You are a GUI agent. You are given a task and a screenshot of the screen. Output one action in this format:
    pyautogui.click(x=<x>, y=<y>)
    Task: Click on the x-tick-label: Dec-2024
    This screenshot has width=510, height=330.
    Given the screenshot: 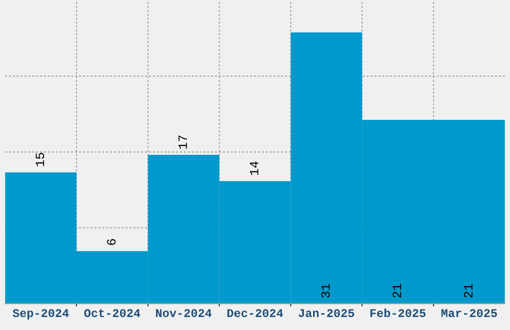 What is the action you would take?
    pyautogui.click(x=255, y=313)
    